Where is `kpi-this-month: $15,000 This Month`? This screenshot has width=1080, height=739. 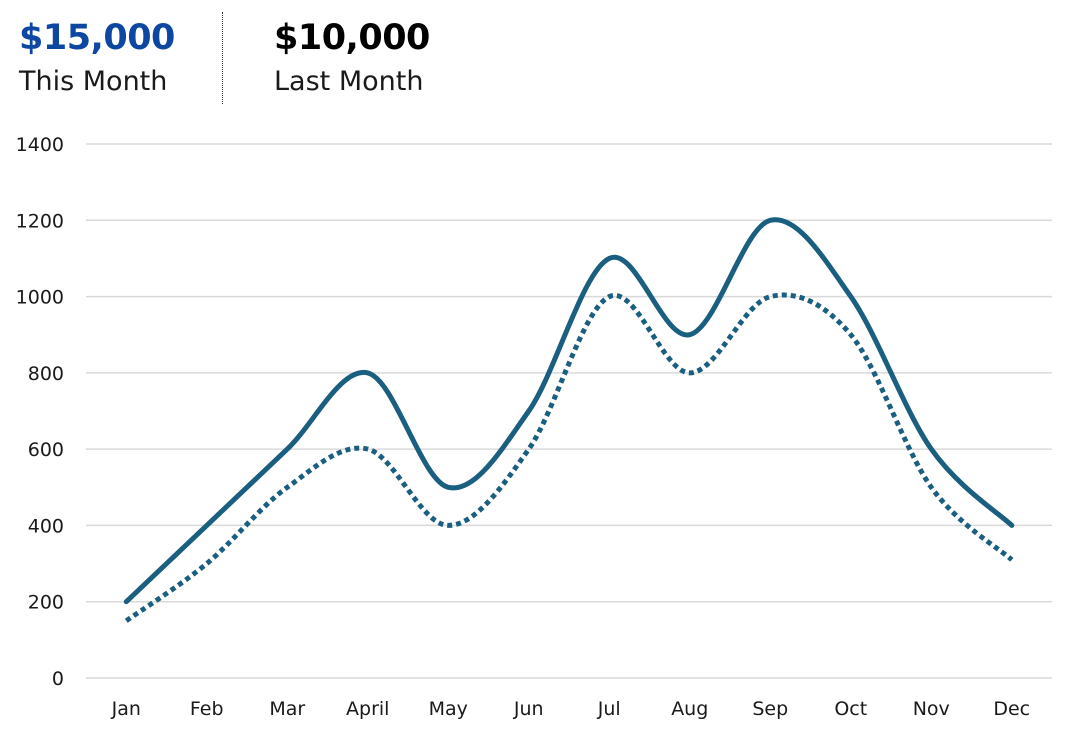 kpi-this-month: $15,000 This Month is located at coordinates (97, 58).